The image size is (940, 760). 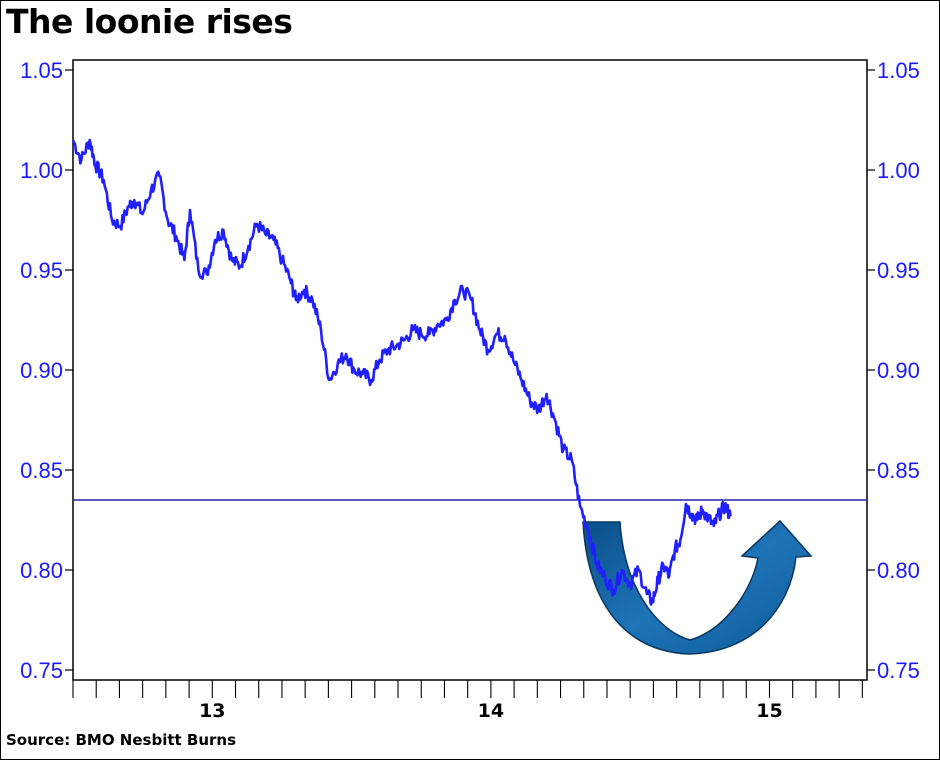 I want to click on y-tick-label-left: 0.80, so click(x=41, y=570).